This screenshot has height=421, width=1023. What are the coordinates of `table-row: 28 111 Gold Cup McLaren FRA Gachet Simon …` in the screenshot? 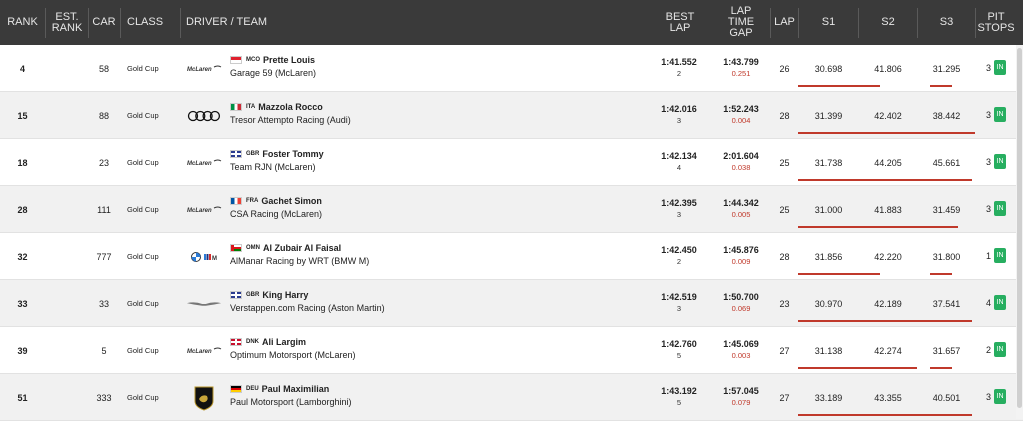 It's located at (511, 209).